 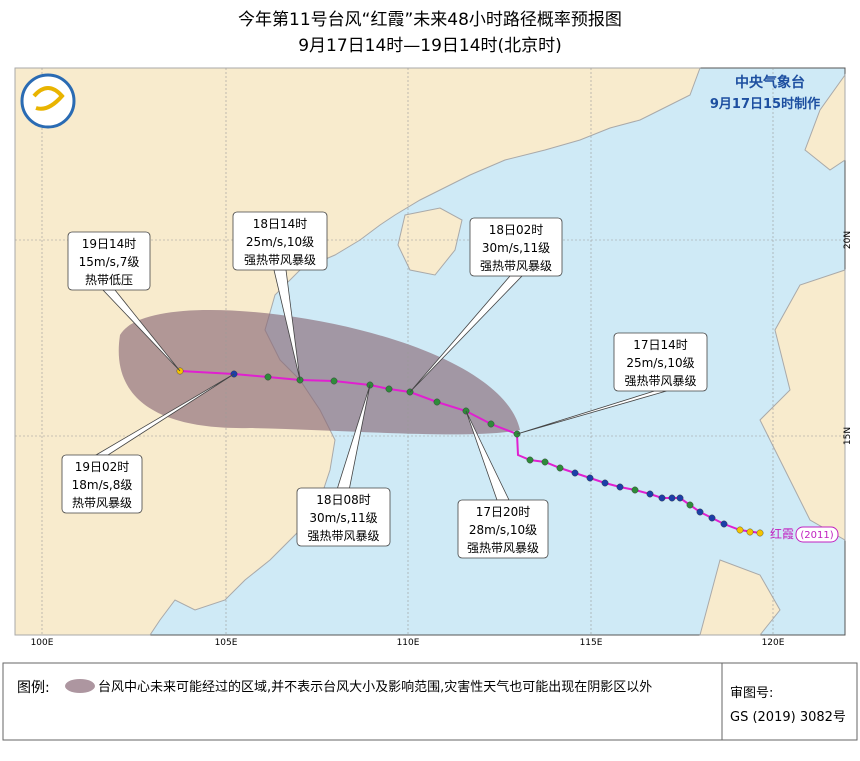 What do you see at coordinates (848, 240) in the screenshot?
I see `lat-label: 20N` at bounding box center [848, 240].